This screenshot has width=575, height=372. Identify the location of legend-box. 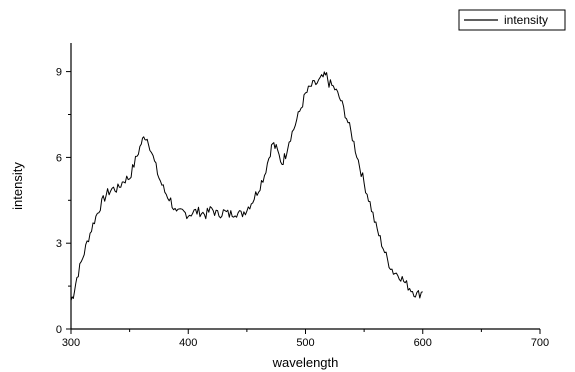
(512, 20).